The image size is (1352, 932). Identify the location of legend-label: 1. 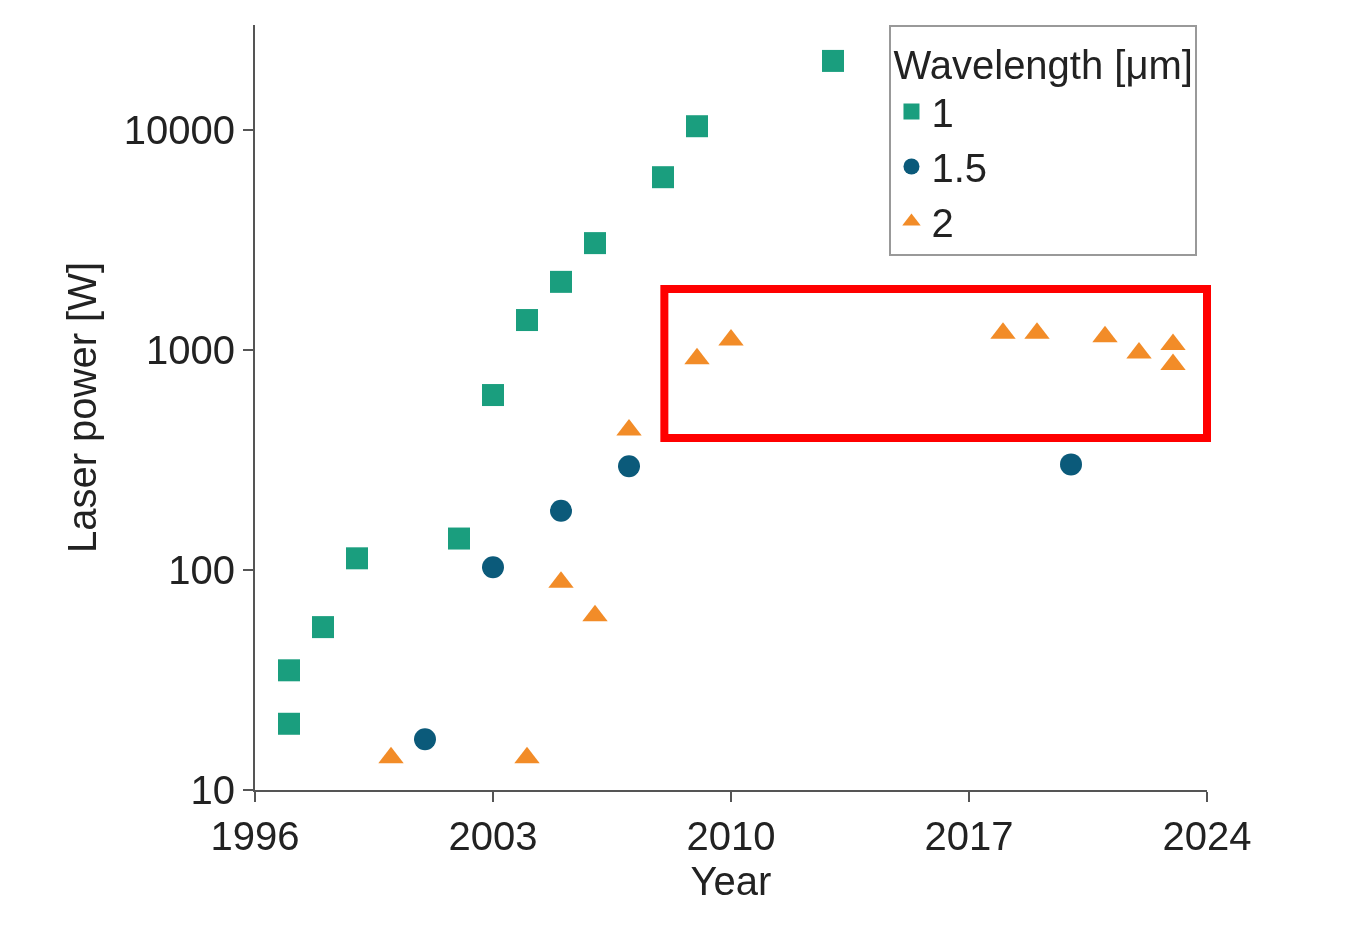
(942, 113).